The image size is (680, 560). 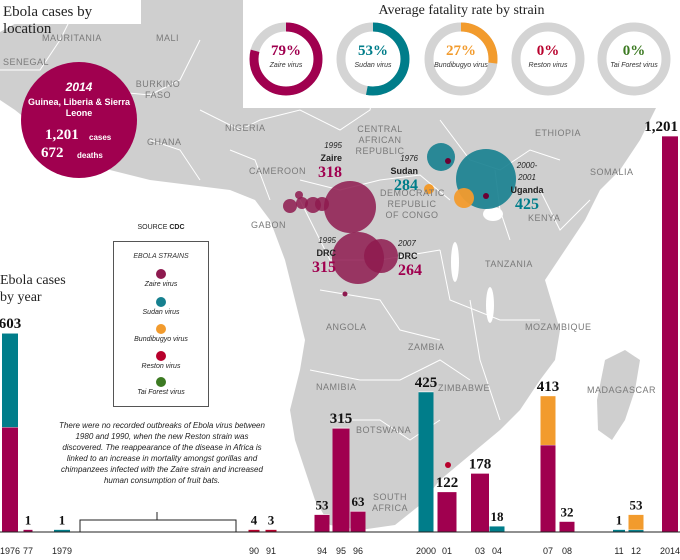 I want to click on legend-item-reston: Reston virus, so click(x=161, y=360).